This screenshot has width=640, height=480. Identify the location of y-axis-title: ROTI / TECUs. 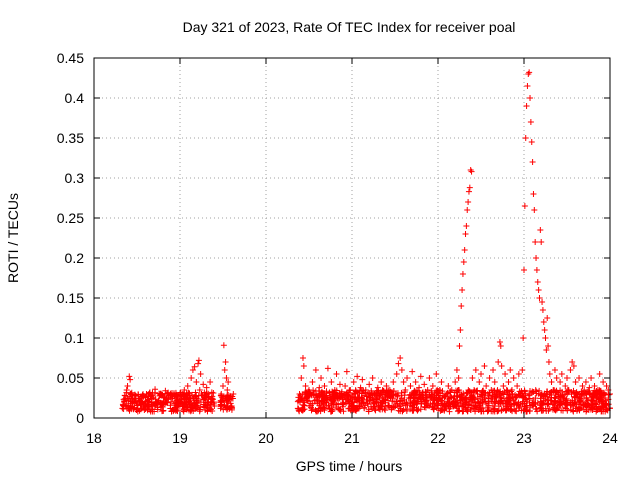
(13, 238).